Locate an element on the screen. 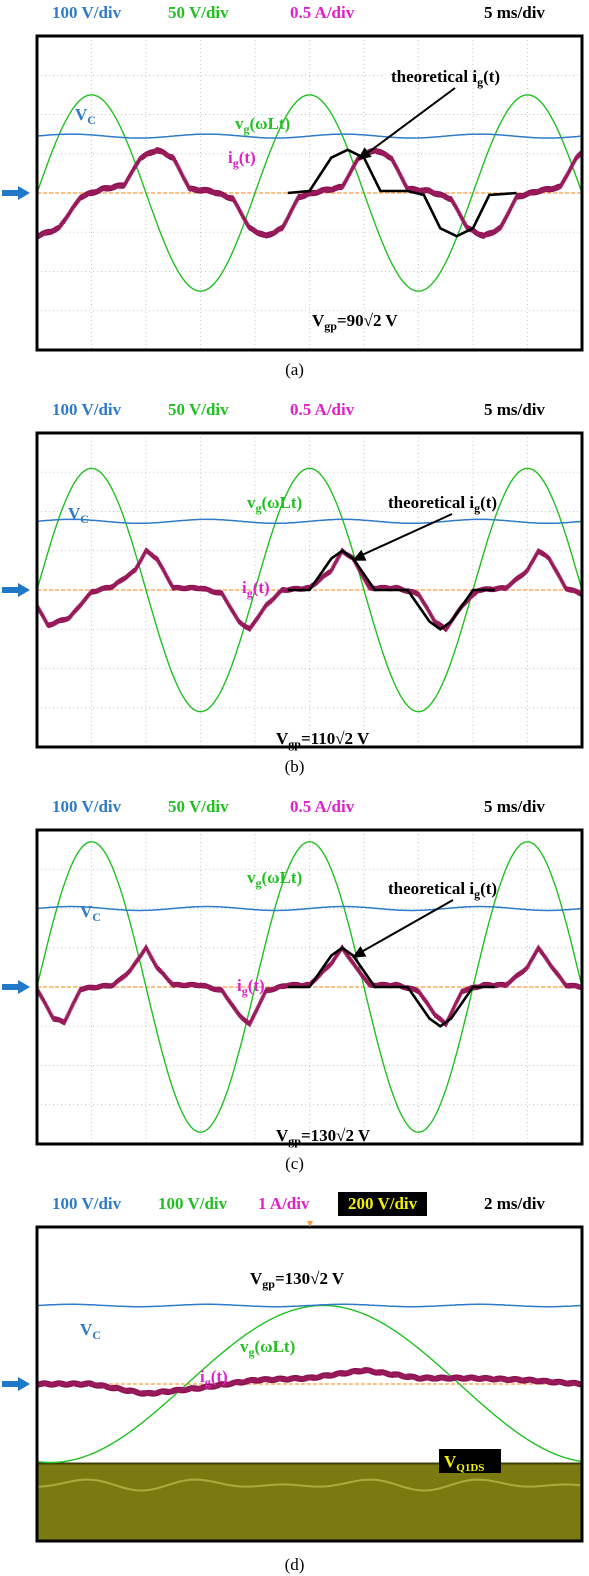  scale-ch3: 1 A/div is located at coordinates (284, 1203).